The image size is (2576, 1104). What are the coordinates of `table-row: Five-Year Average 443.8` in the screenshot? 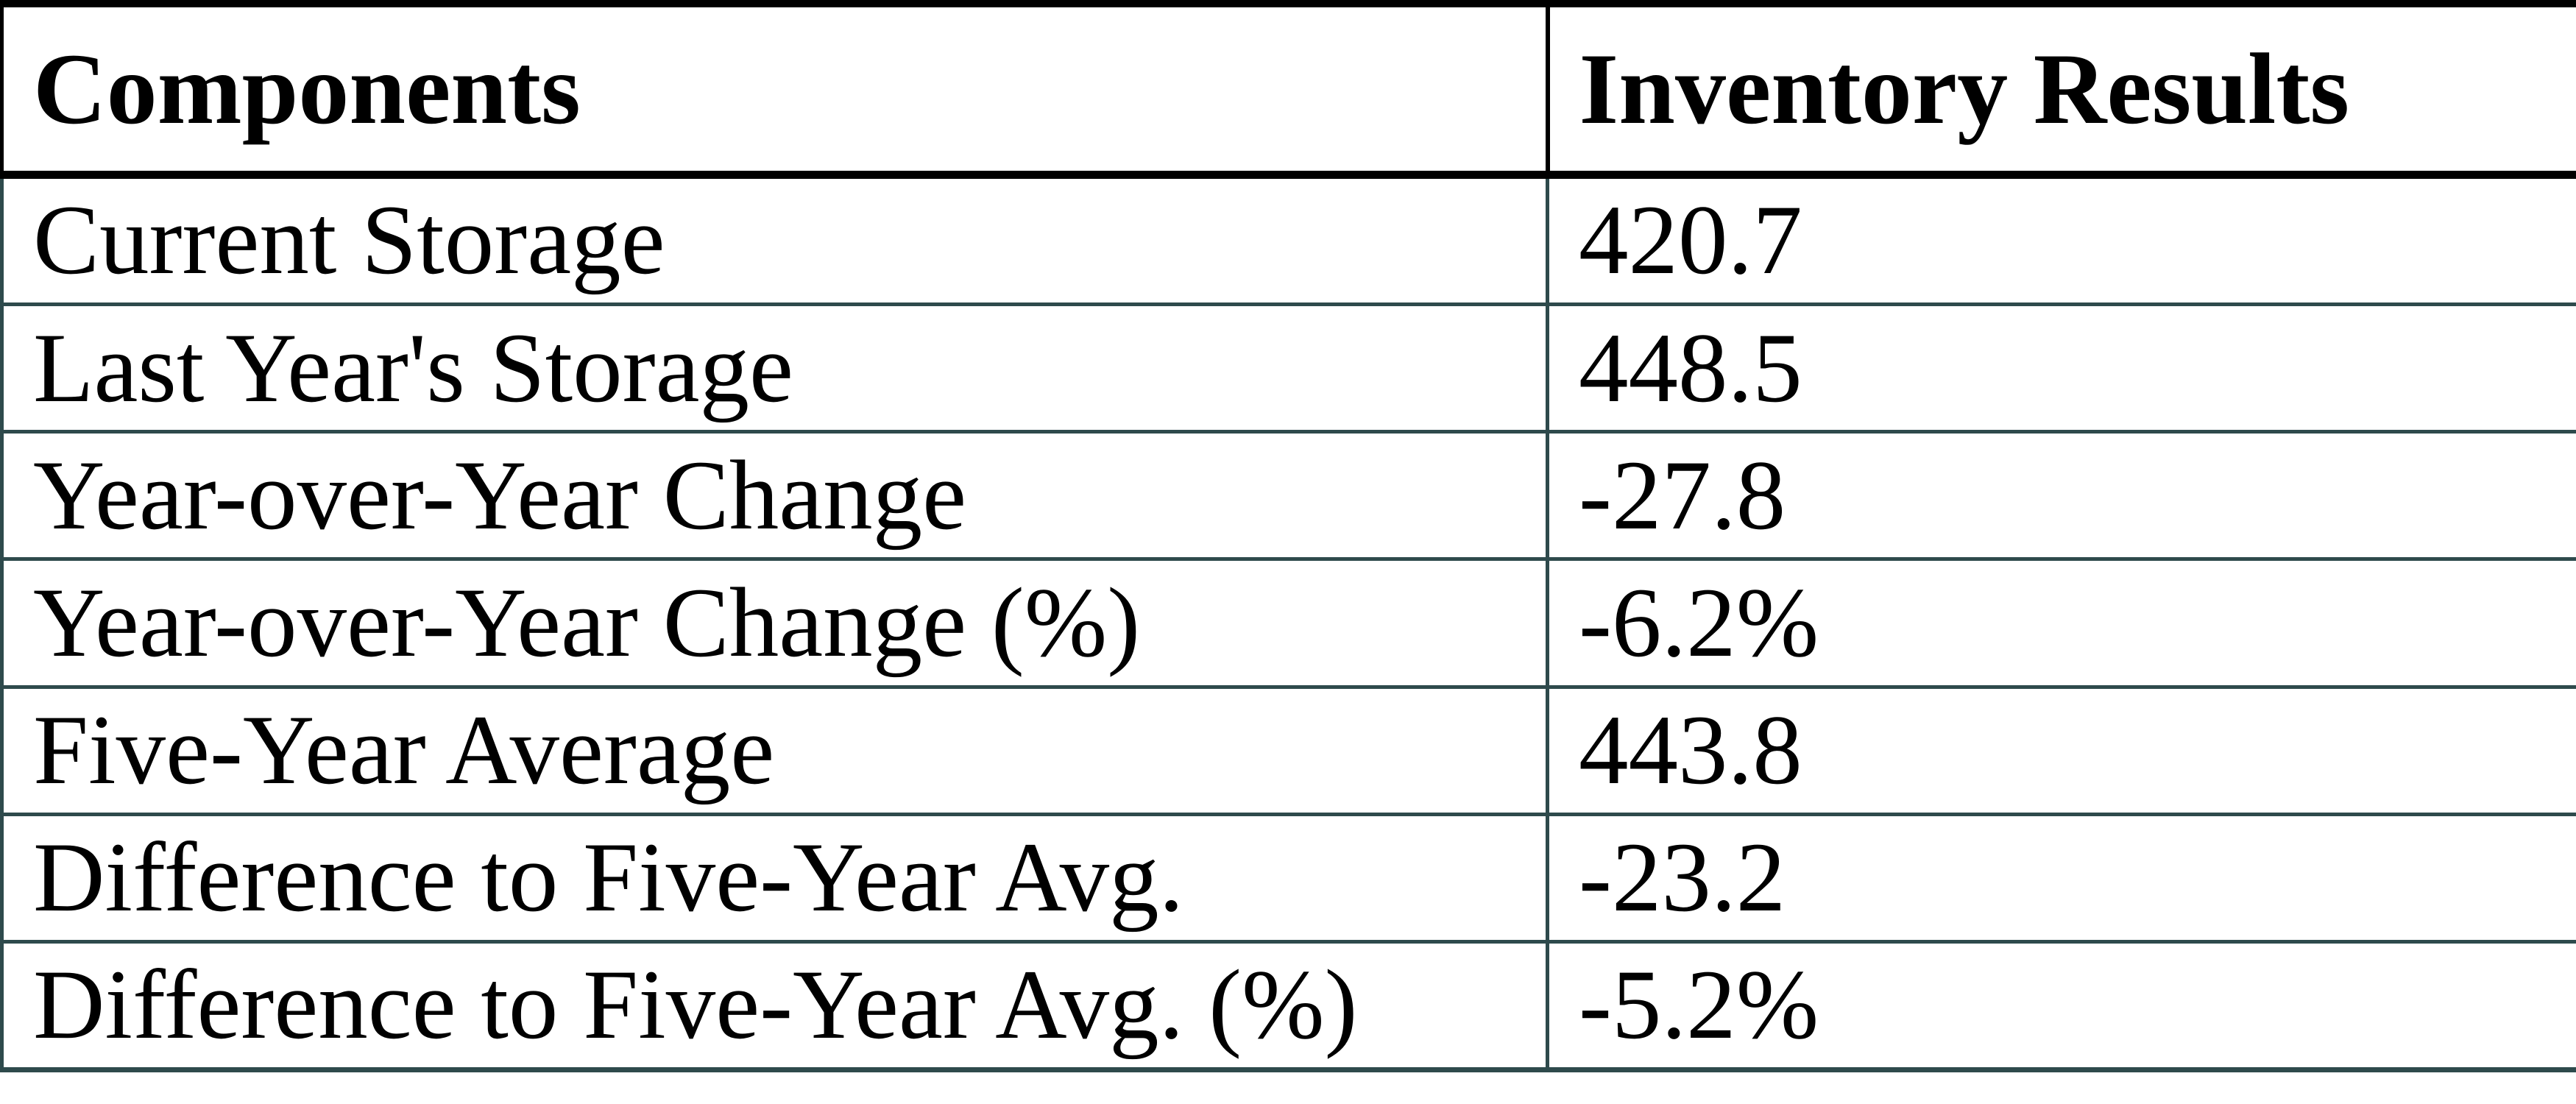 It's located at (1288, 750).